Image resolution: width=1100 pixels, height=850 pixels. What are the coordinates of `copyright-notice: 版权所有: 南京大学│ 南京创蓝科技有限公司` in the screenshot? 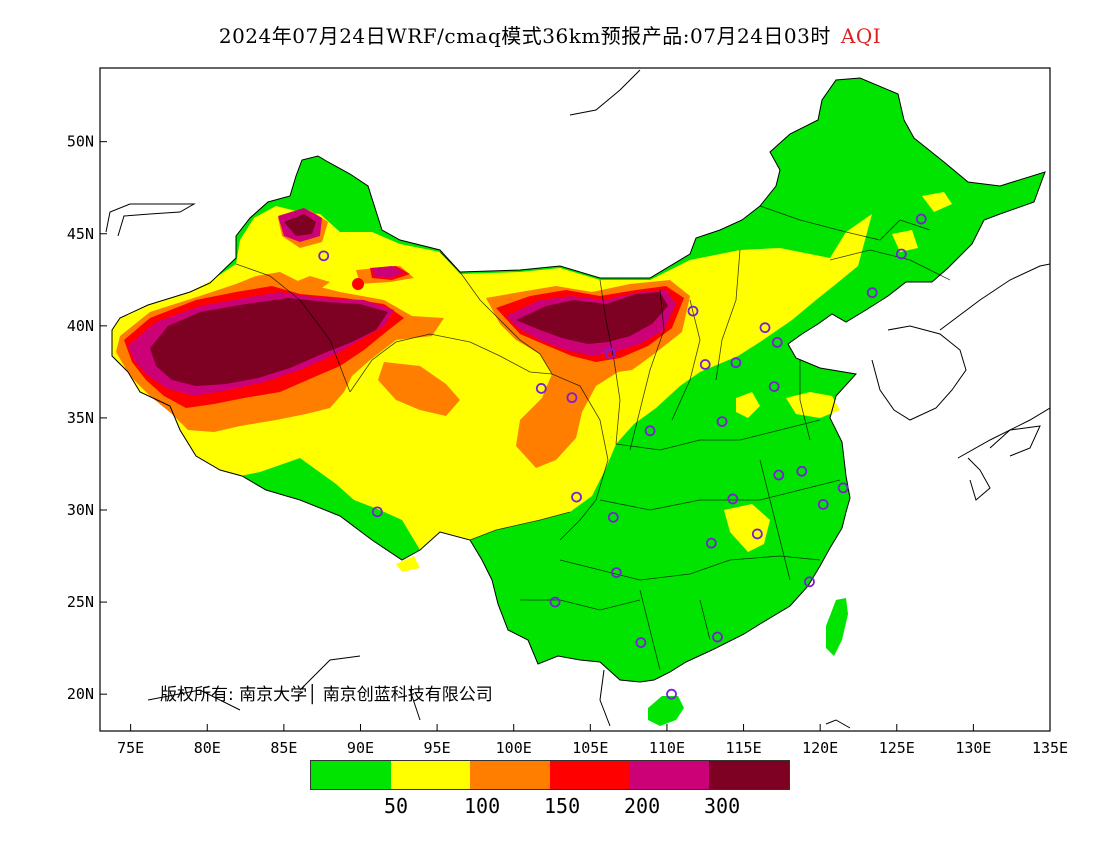 It's located at (326, 695).